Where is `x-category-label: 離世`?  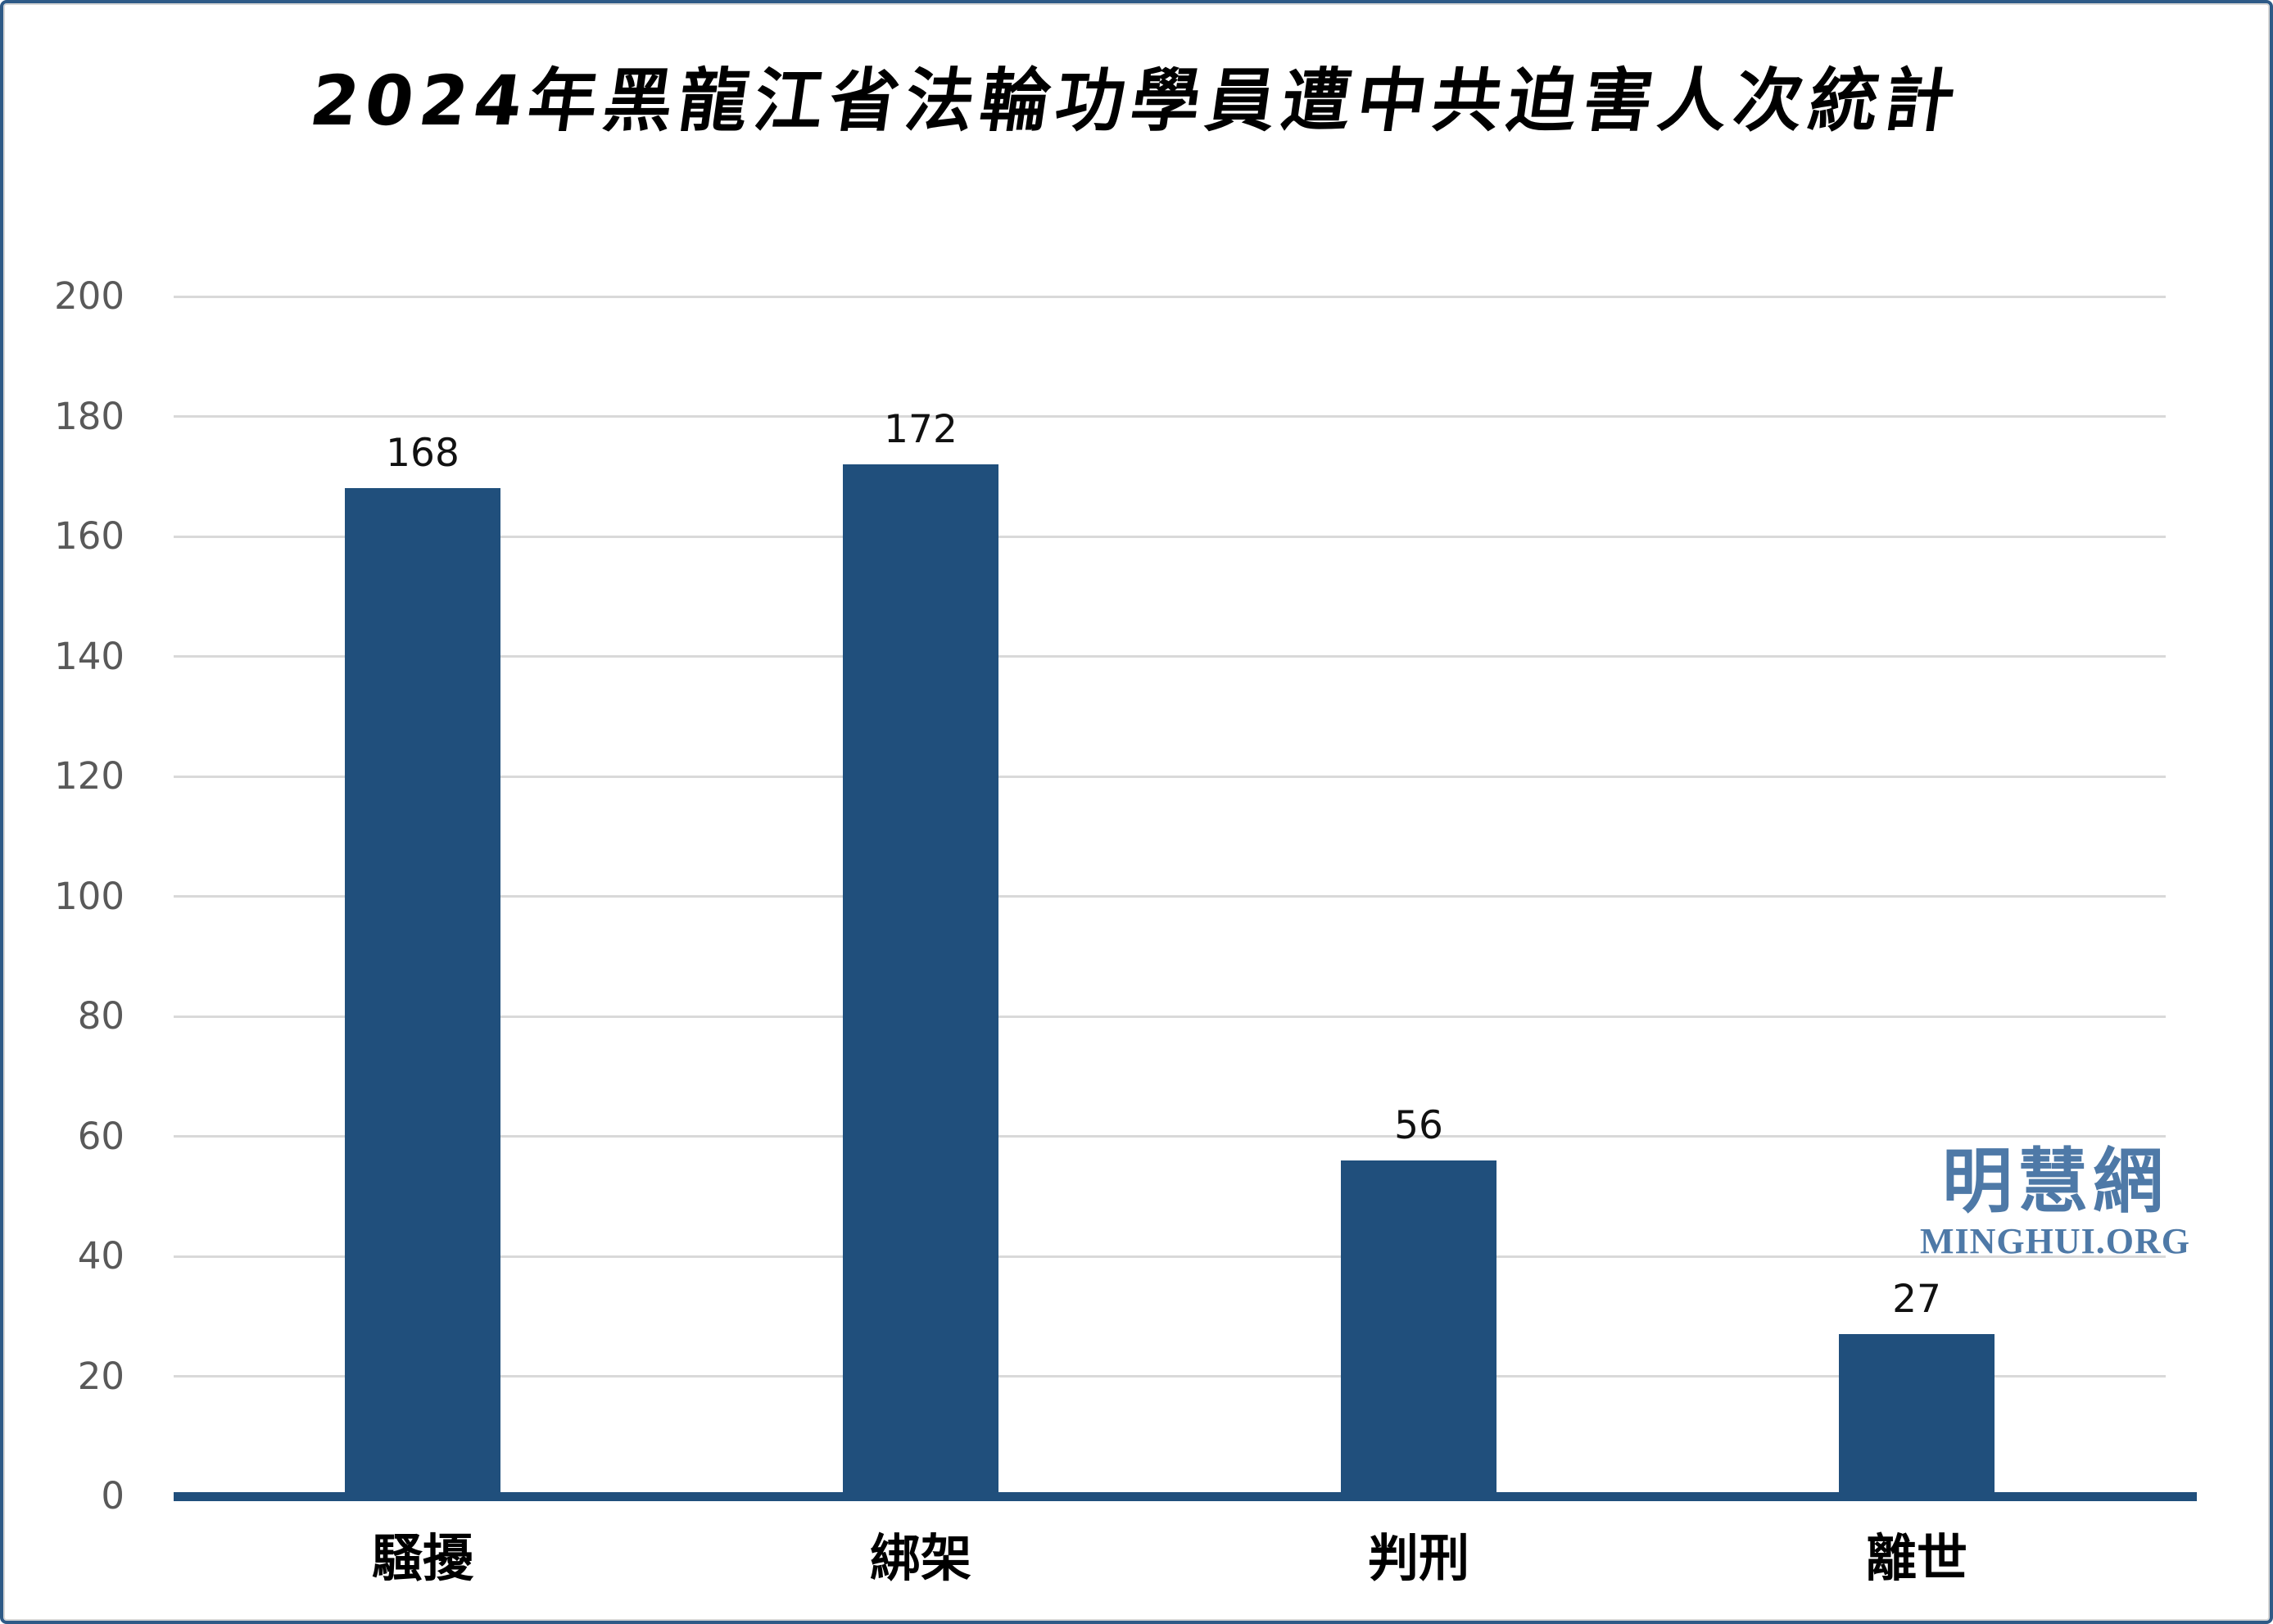 x-category-label: 離世 is located at coordinates (1916, 1558).